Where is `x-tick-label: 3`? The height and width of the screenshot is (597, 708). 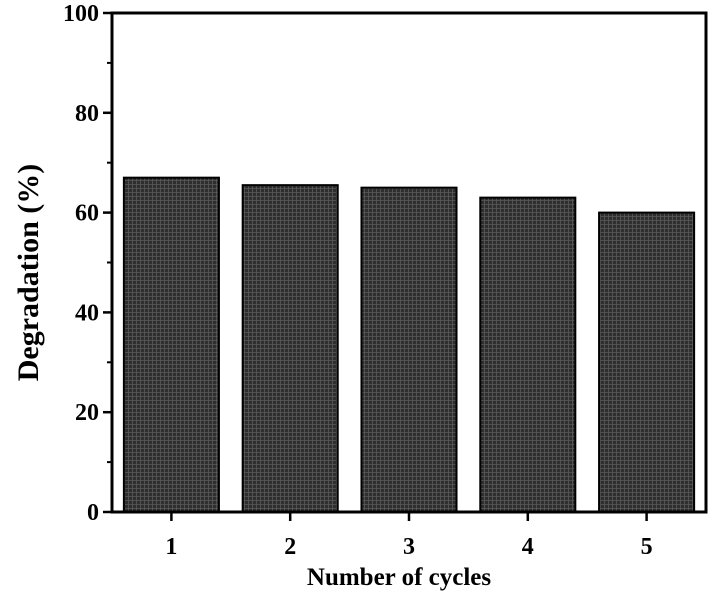 x-tick-label: 3 is located at coordinates (409, 547).